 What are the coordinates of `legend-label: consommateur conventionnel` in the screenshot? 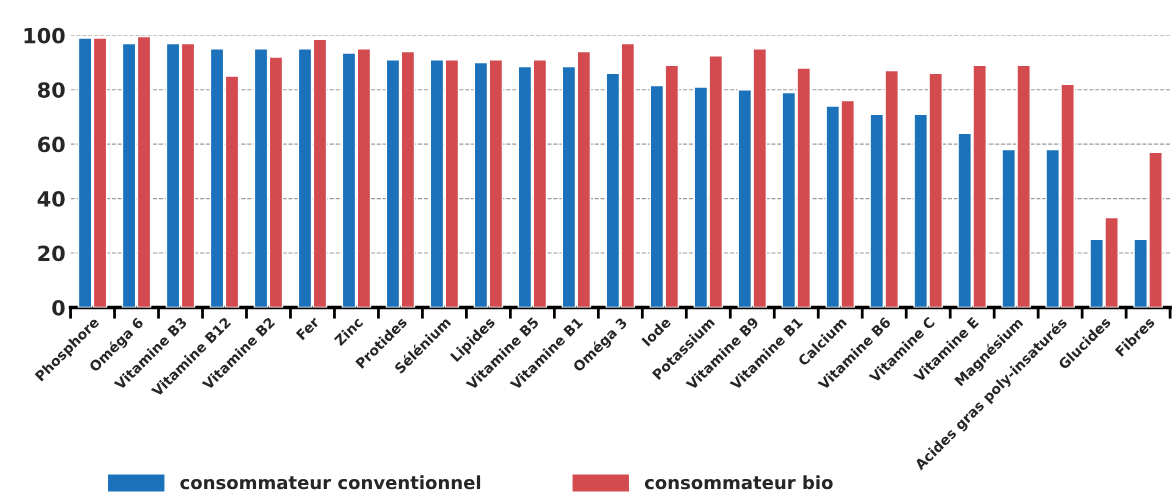 It's located at (330, 482).